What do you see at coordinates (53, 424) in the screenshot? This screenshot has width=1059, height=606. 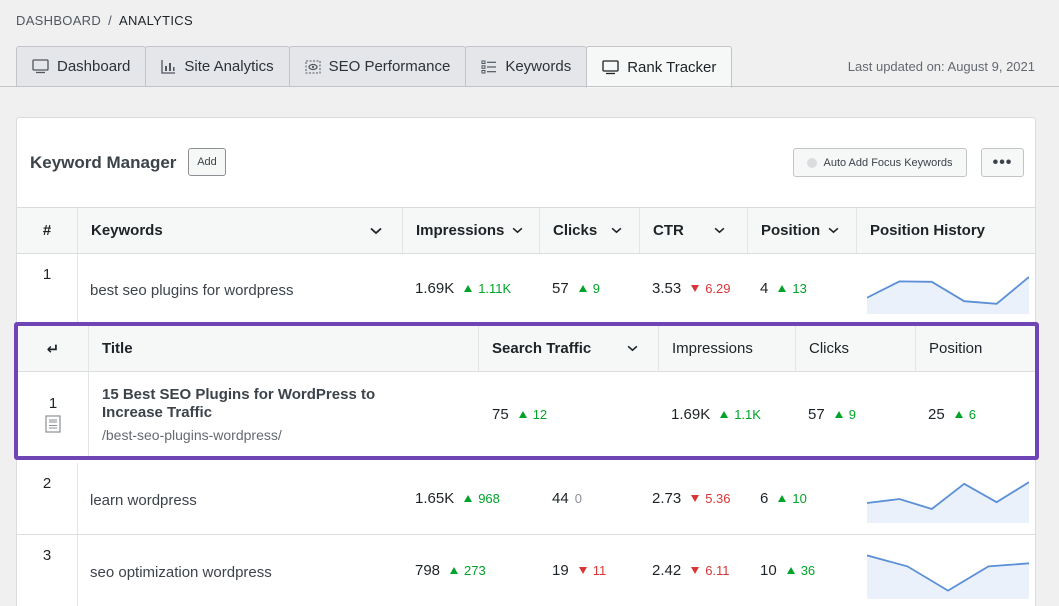 I see `document-icon` at bounding box center [53, 424].